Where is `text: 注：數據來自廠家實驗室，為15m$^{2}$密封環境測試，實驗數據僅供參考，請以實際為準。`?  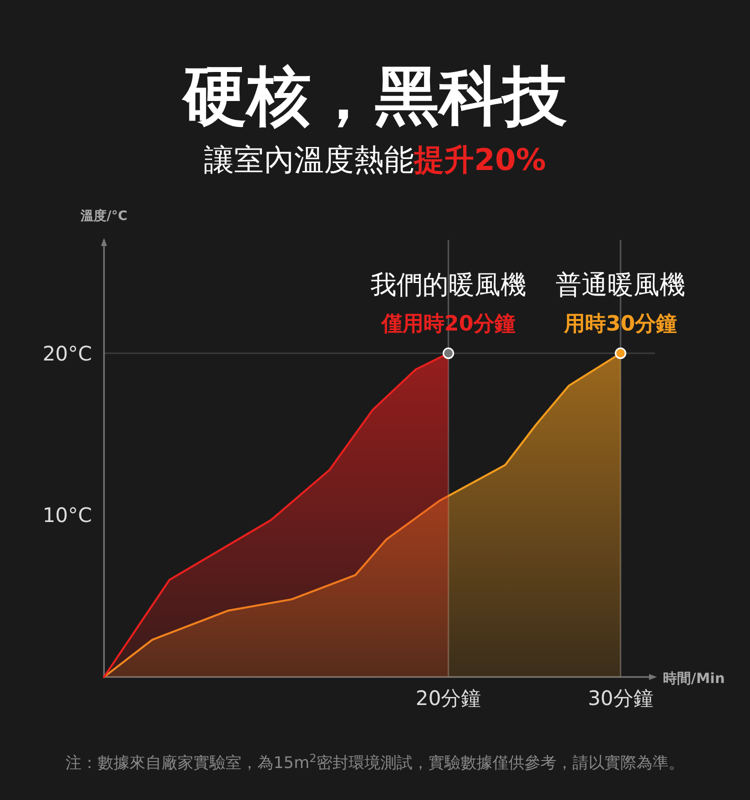
text: 注：數據來自廠家實驗室，為15m$^{2}$密封環境測試，實驗數據僅供參考，請以實際為準。 is located at coordinates (375, 762).